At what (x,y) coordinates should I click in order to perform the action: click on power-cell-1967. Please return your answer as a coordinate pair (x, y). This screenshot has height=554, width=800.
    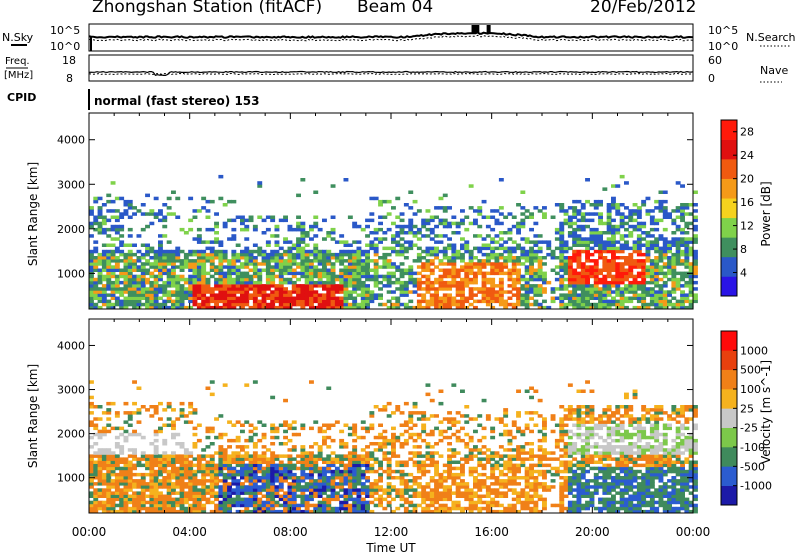
    Looking at the image, I should click on (523, 192).